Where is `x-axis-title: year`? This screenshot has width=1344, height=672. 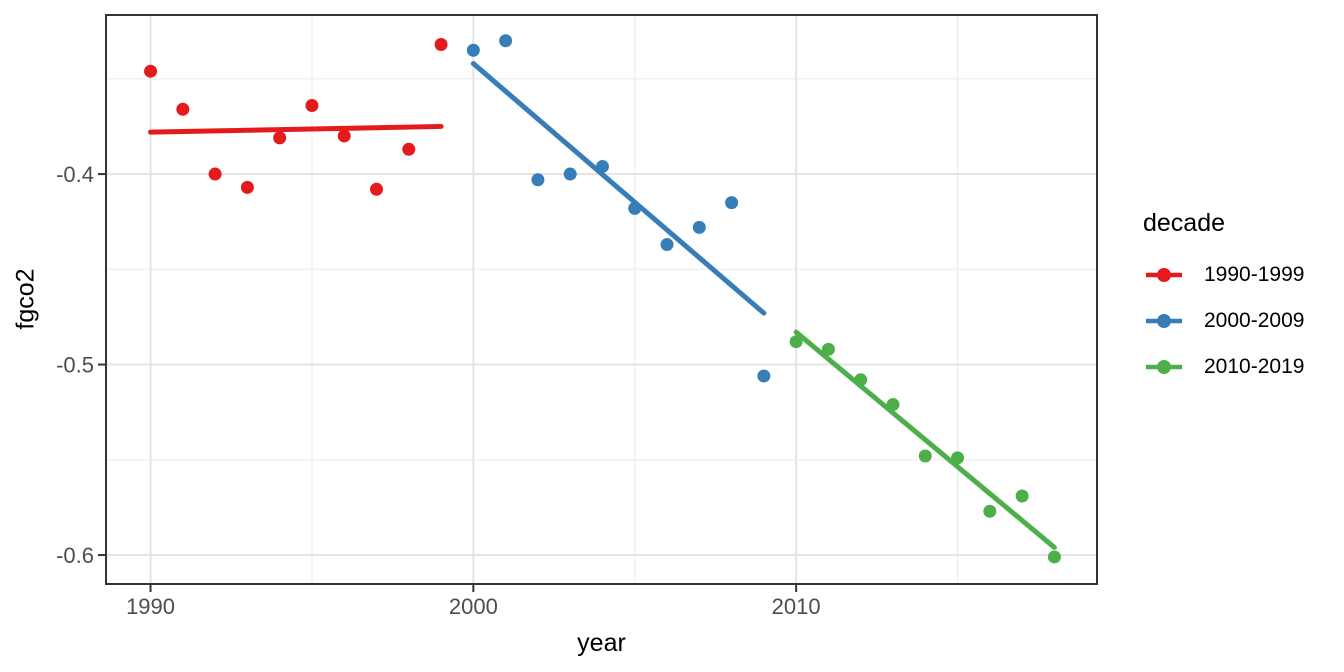 x-axis-title: year is located at coordinates (601, 643).